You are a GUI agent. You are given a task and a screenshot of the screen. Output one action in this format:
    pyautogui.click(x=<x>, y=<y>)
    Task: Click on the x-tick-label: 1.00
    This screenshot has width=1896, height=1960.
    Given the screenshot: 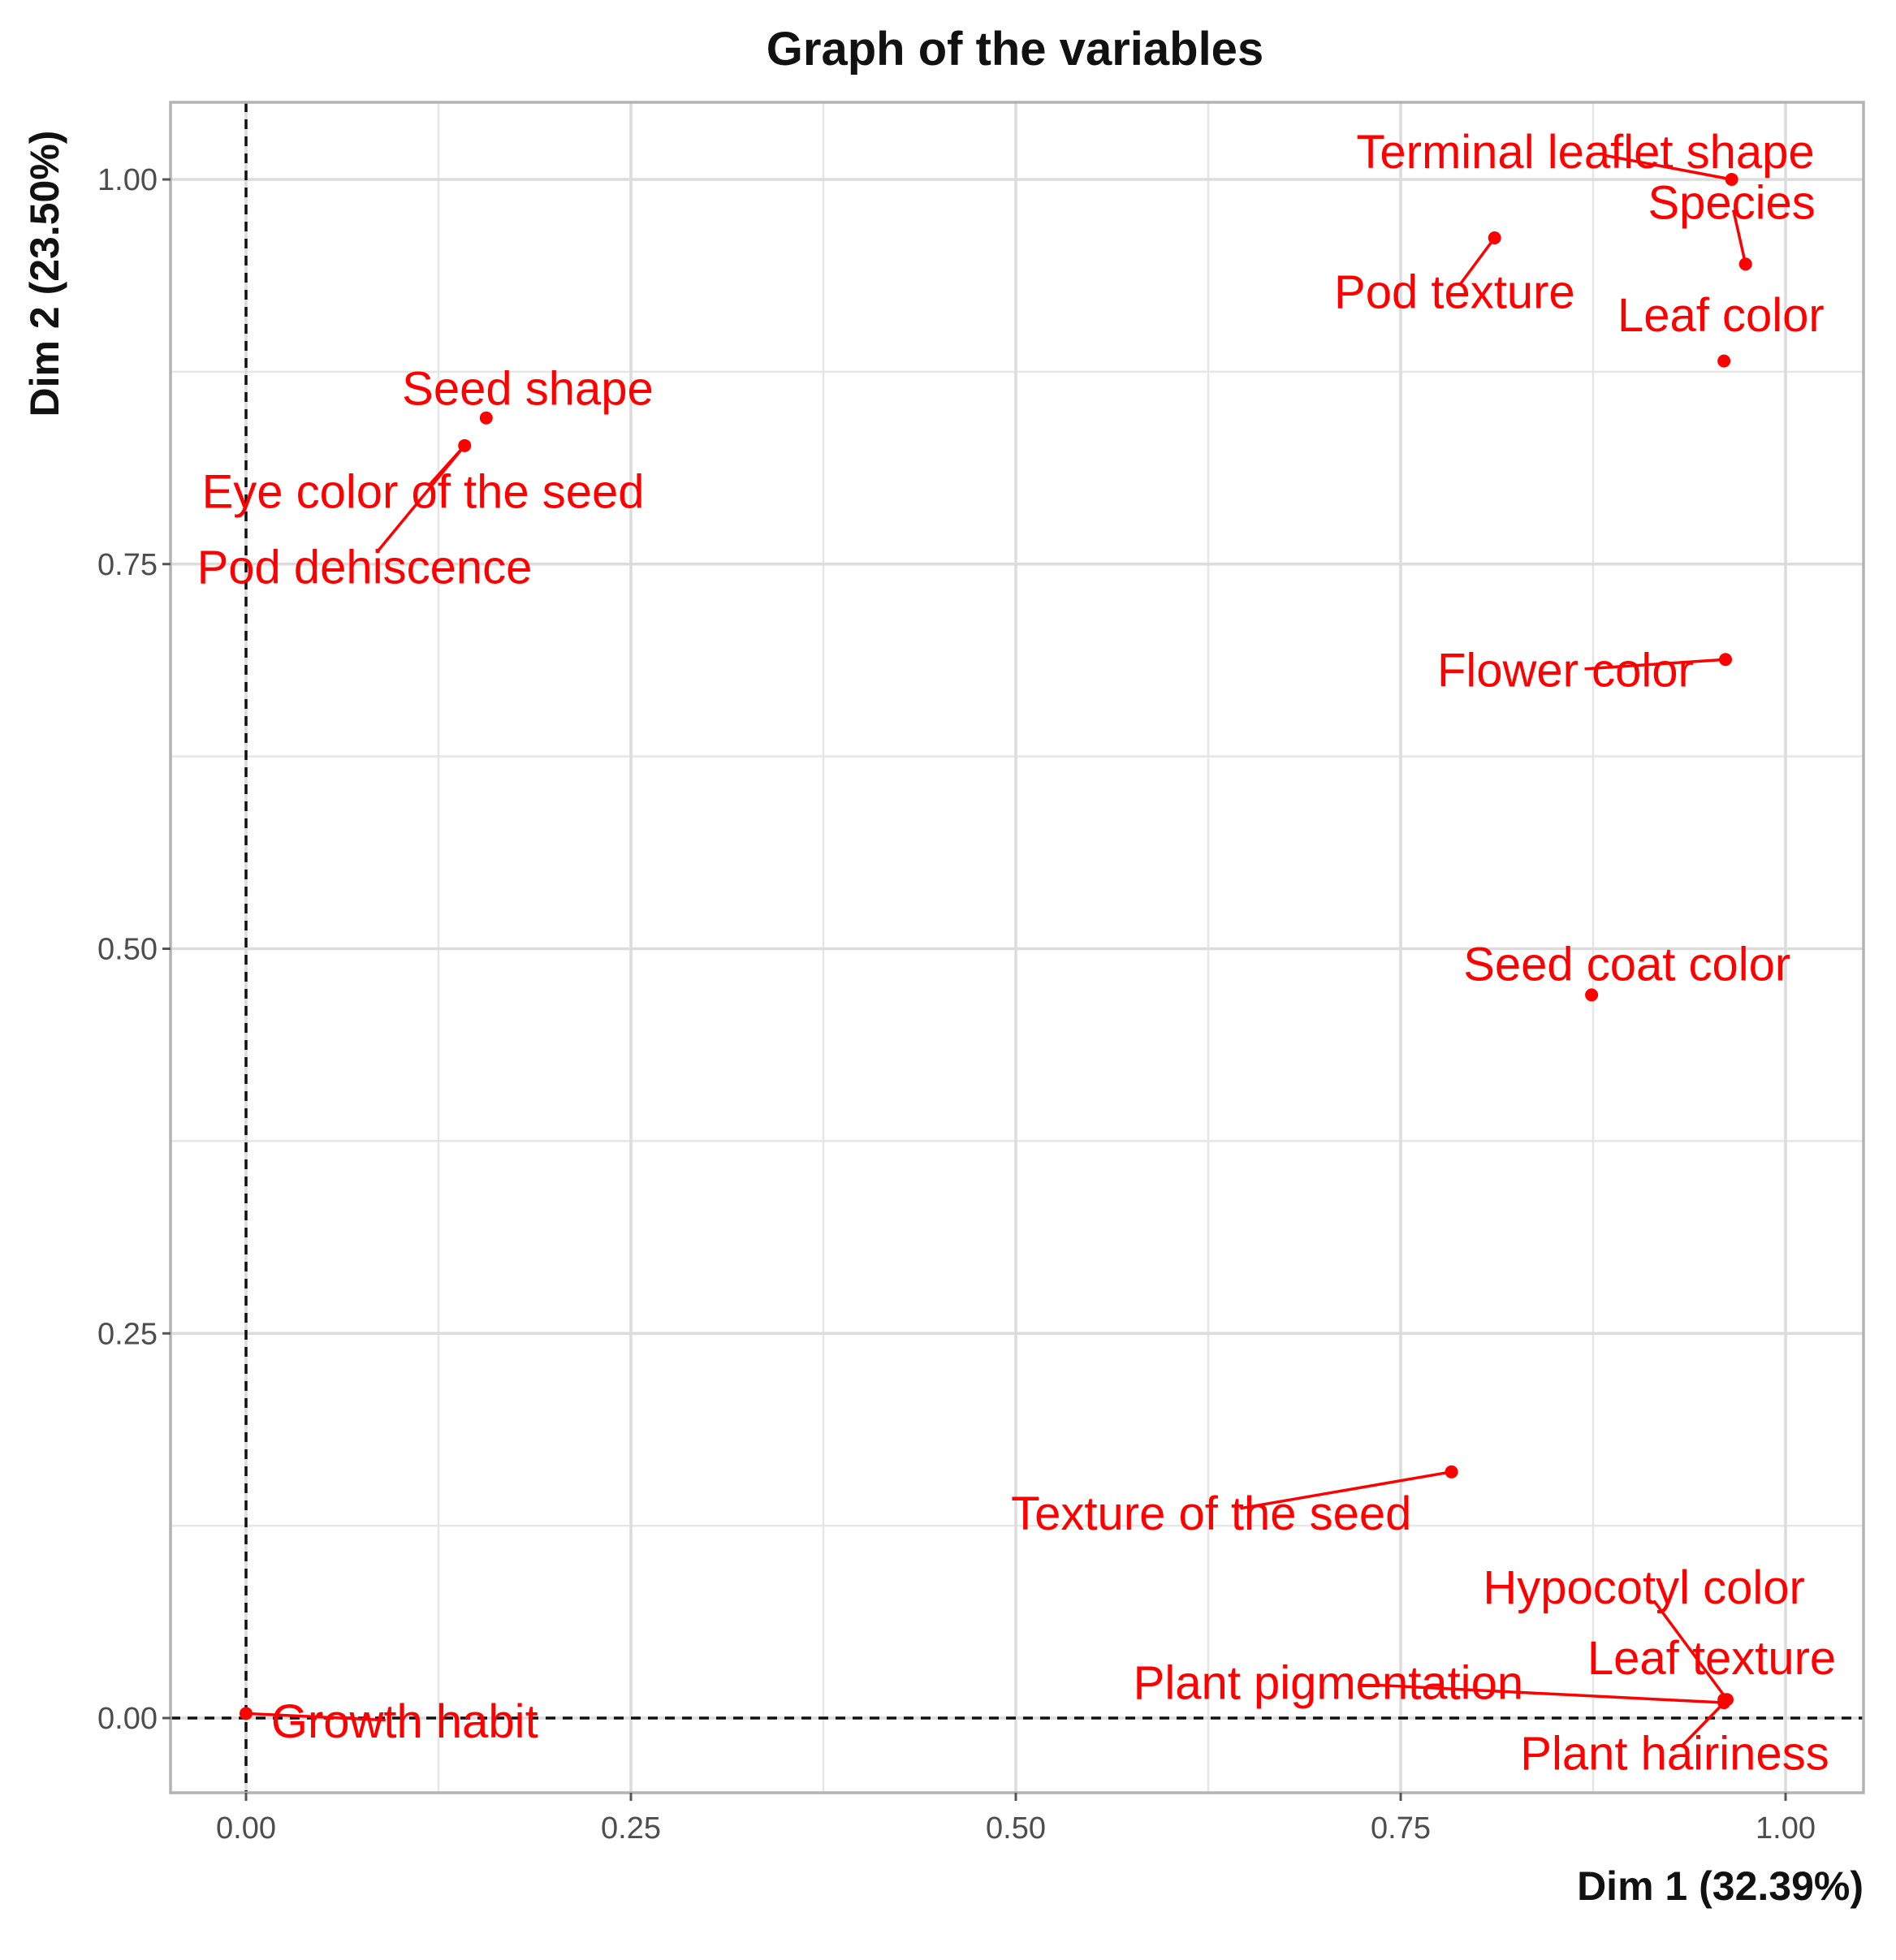 What is the action you would take?
    pyautogui.click(x=1786, y=1828)
    